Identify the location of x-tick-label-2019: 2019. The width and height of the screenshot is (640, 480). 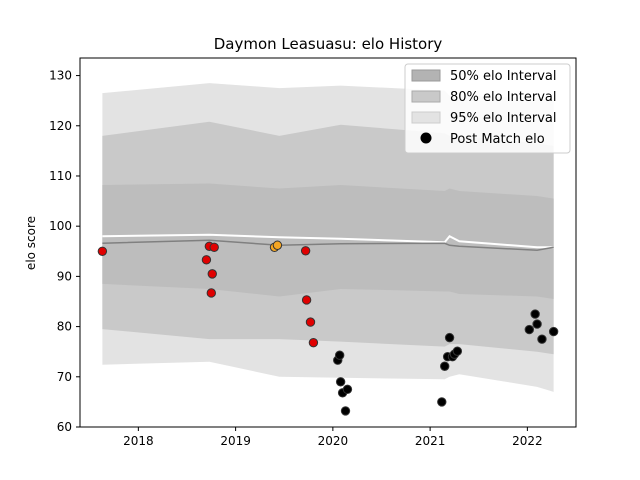
(235, 441).